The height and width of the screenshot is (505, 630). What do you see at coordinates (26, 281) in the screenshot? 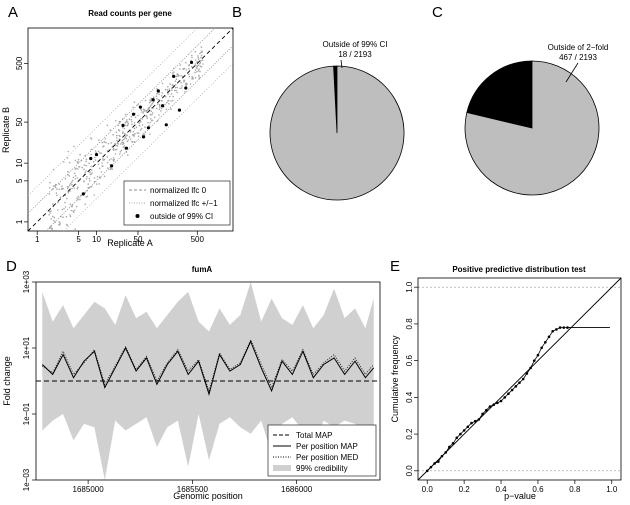
I see `y-tick-label: 1e+03` at bounding box center [26, 281].